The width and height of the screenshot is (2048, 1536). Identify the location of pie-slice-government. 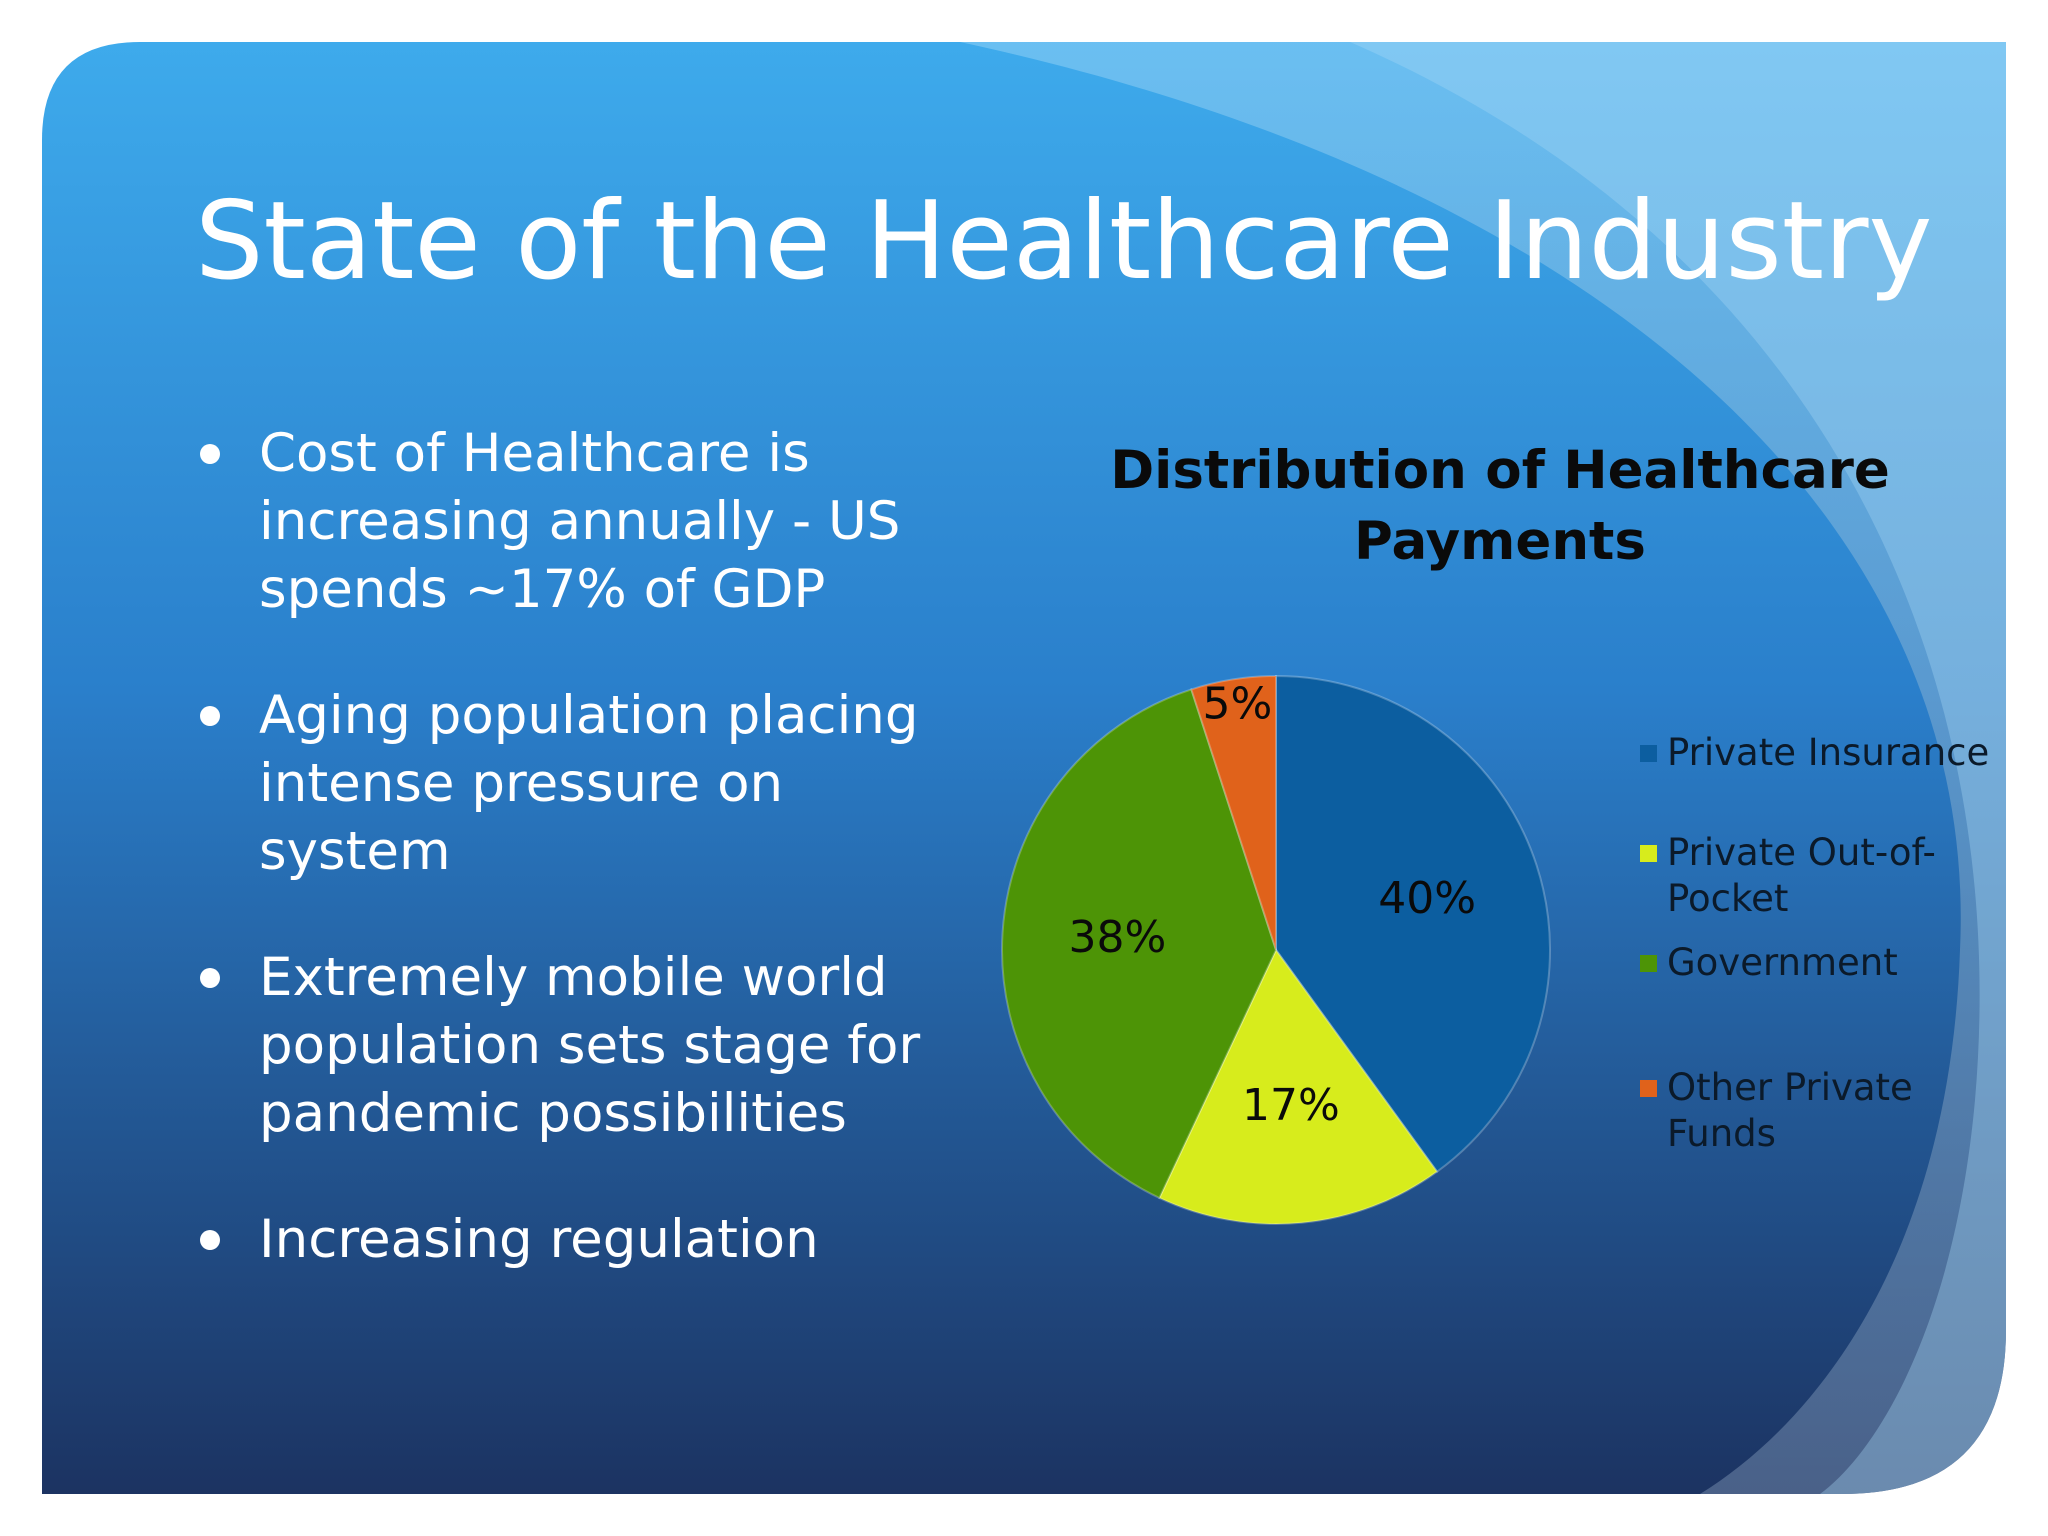
(1139, 944).